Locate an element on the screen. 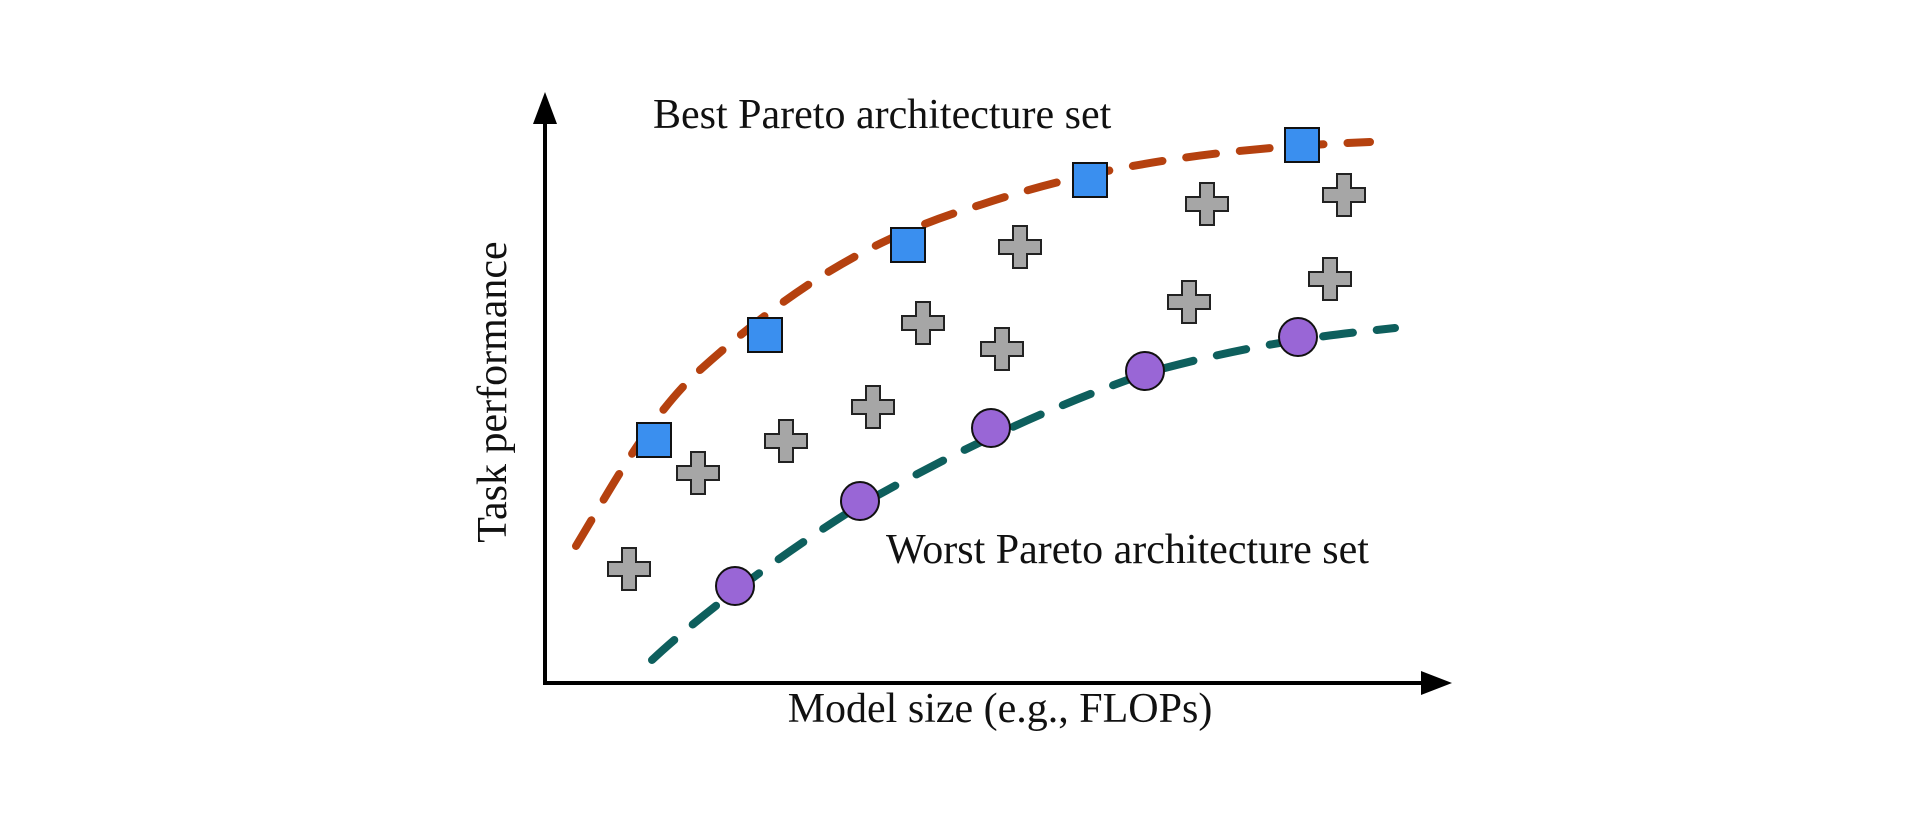 This screenshot has height=822, width=1920. best-set-label: Best Pareto architecture set is located at coordinates (882, 115).